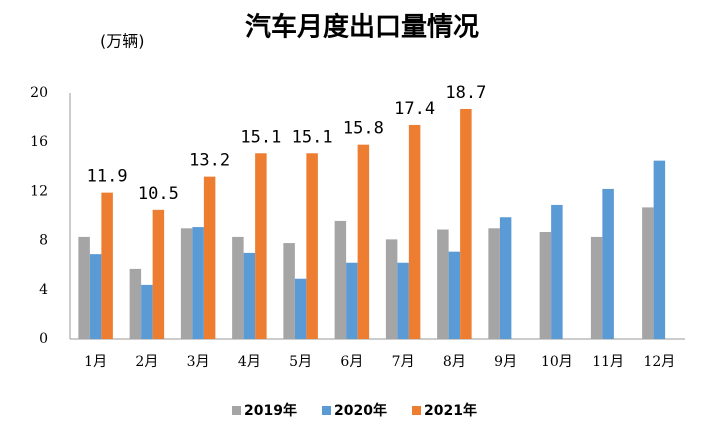  Describe the element at coordinates (95, 362) in the screenshot. I see `x-tick-label: 1月` at that location.